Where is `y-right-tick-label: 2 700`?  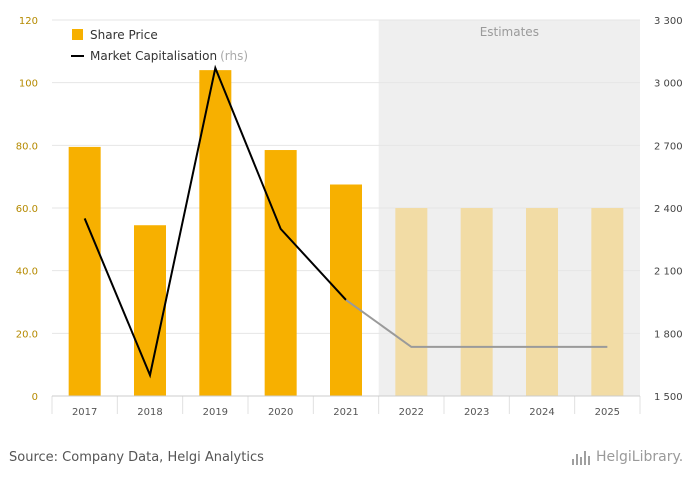 y-right-tick-label: 2 700 is located at coordinates (668, 146).